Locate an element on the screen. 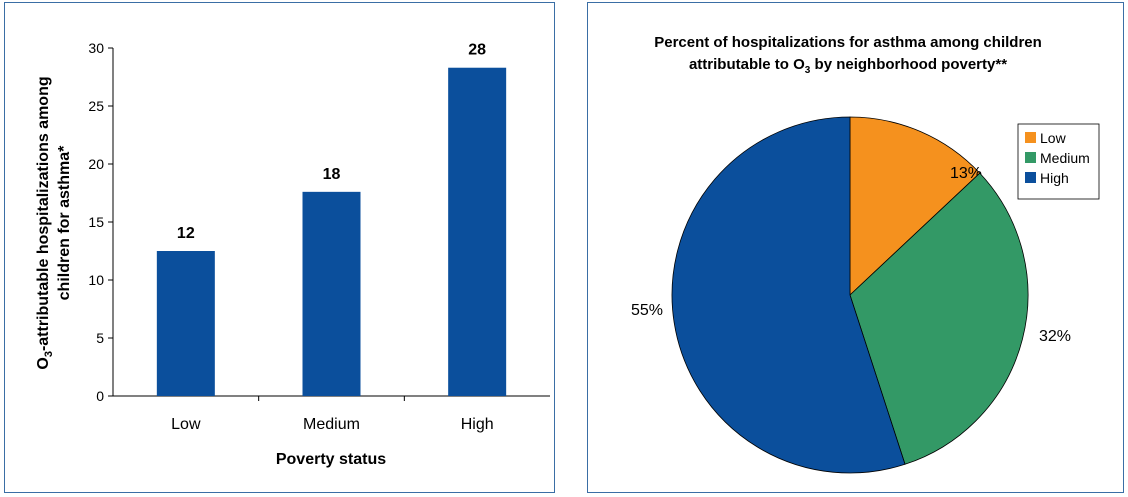  bar-value-label: 28 is located at coordinates (477, 50).